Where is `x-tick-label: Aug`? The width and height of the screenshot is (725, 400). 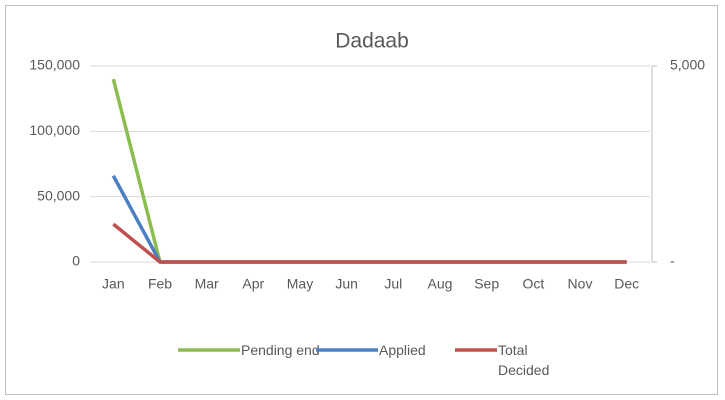
x-tick-label: Aug is located at coordinates (440, 284).